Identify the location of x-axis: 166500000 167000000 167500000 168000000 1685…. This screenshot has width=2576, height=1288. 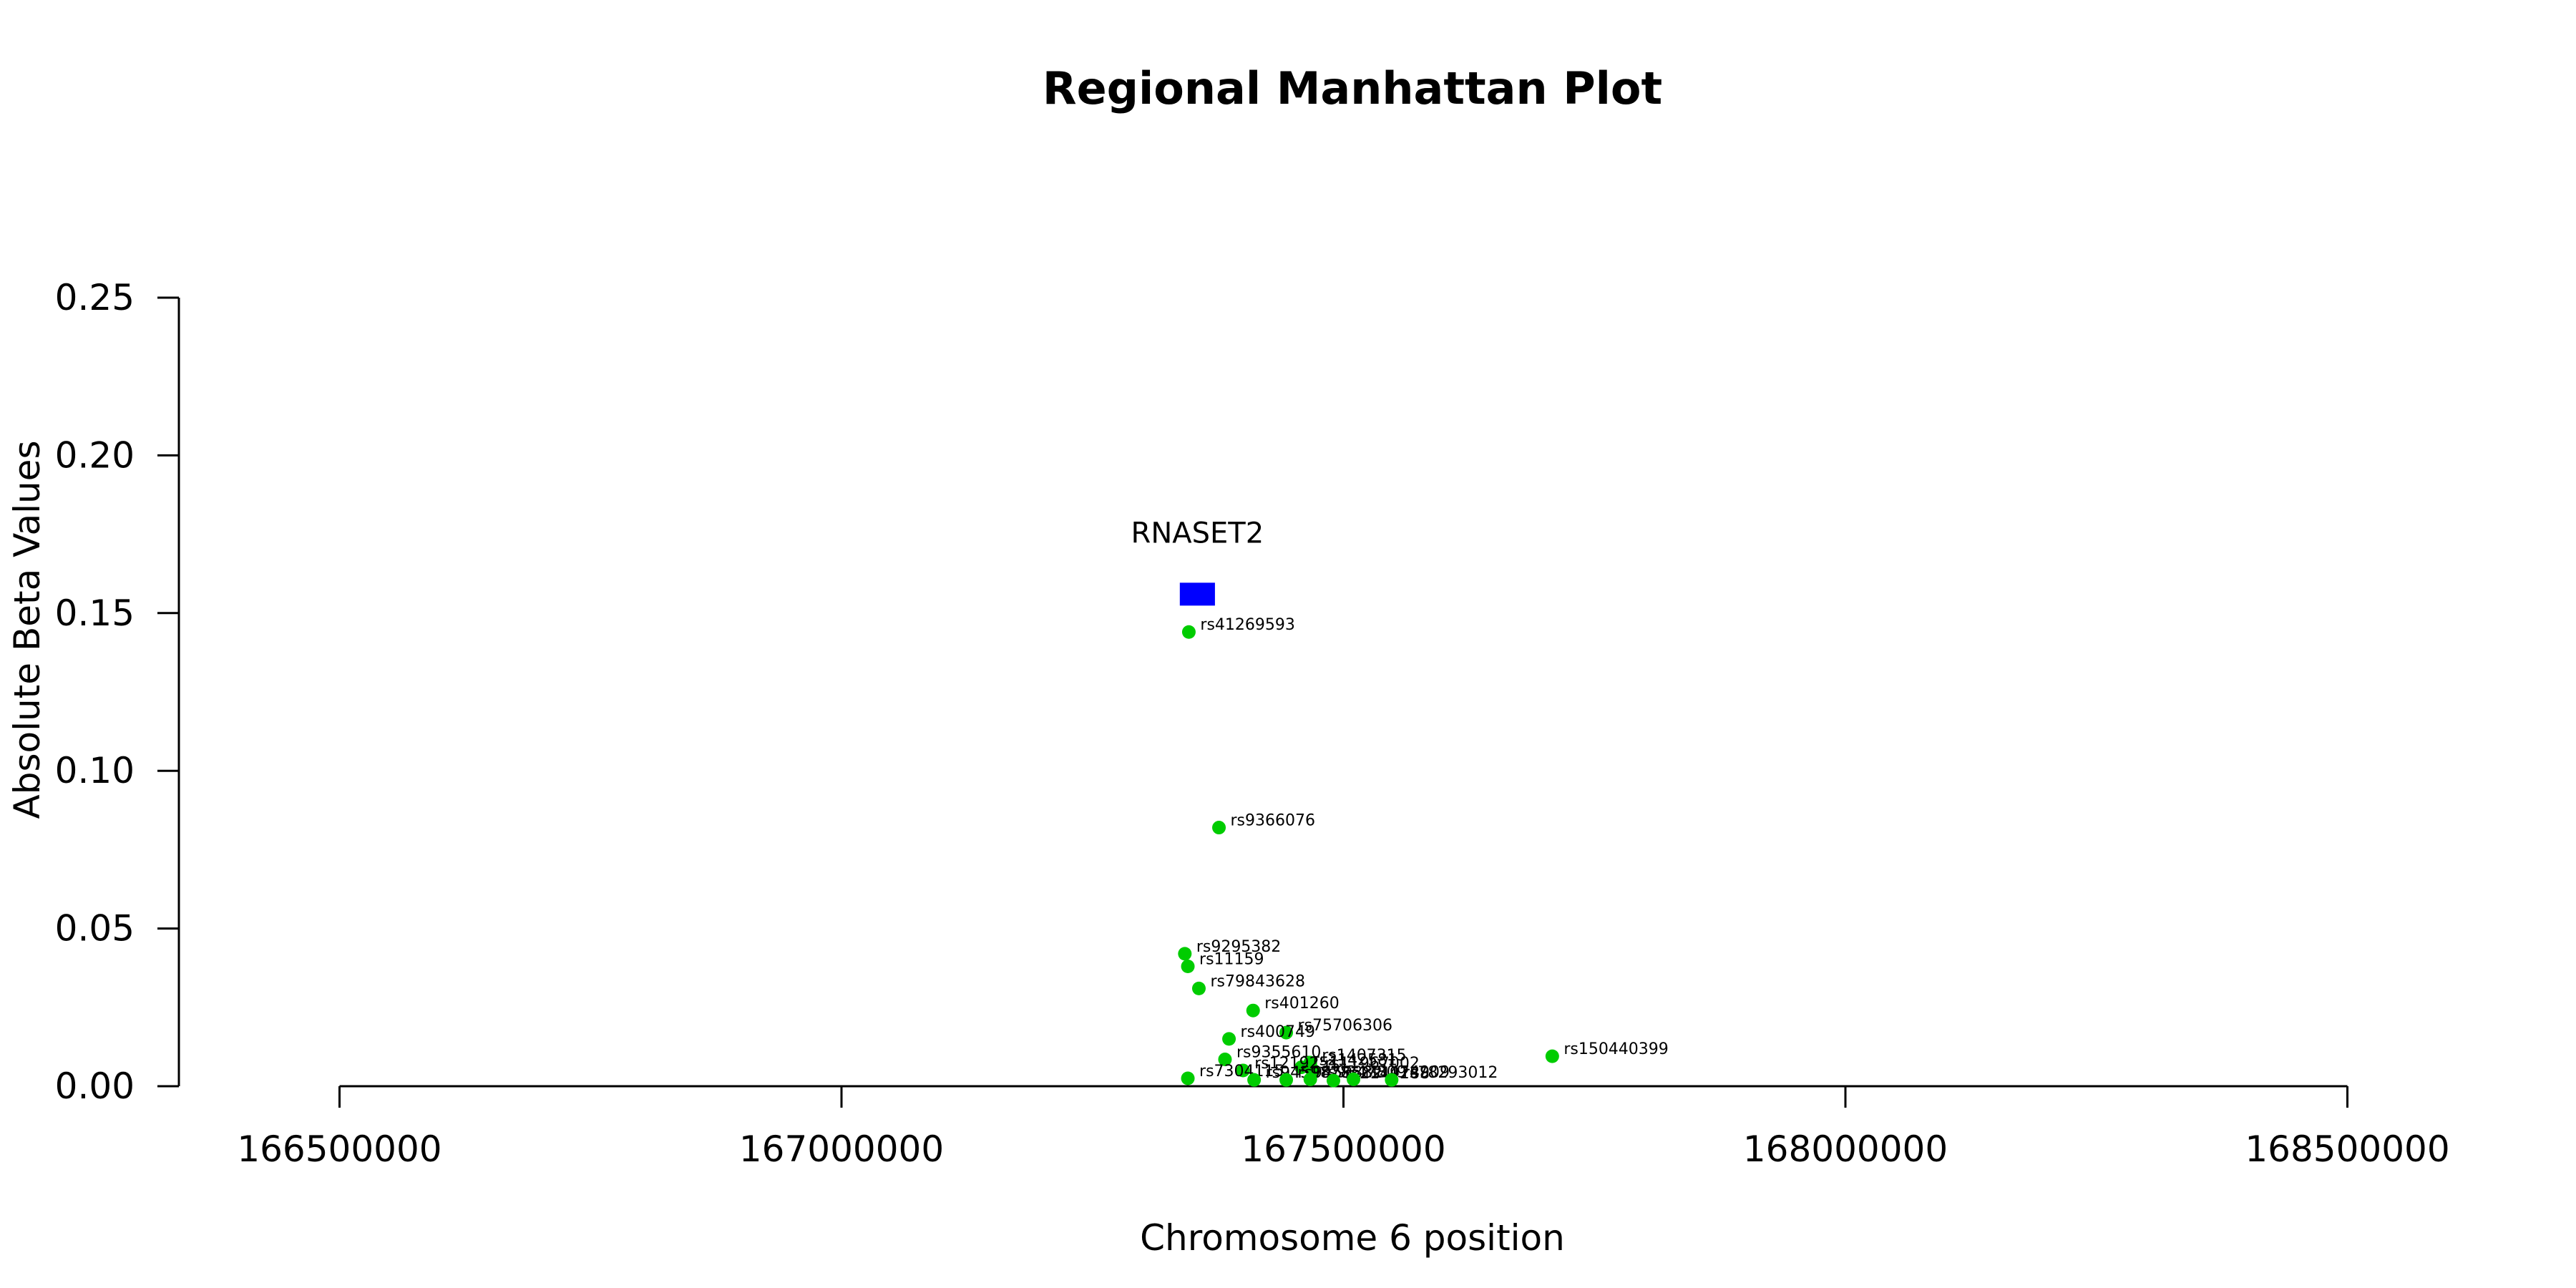
(1343, 1127).